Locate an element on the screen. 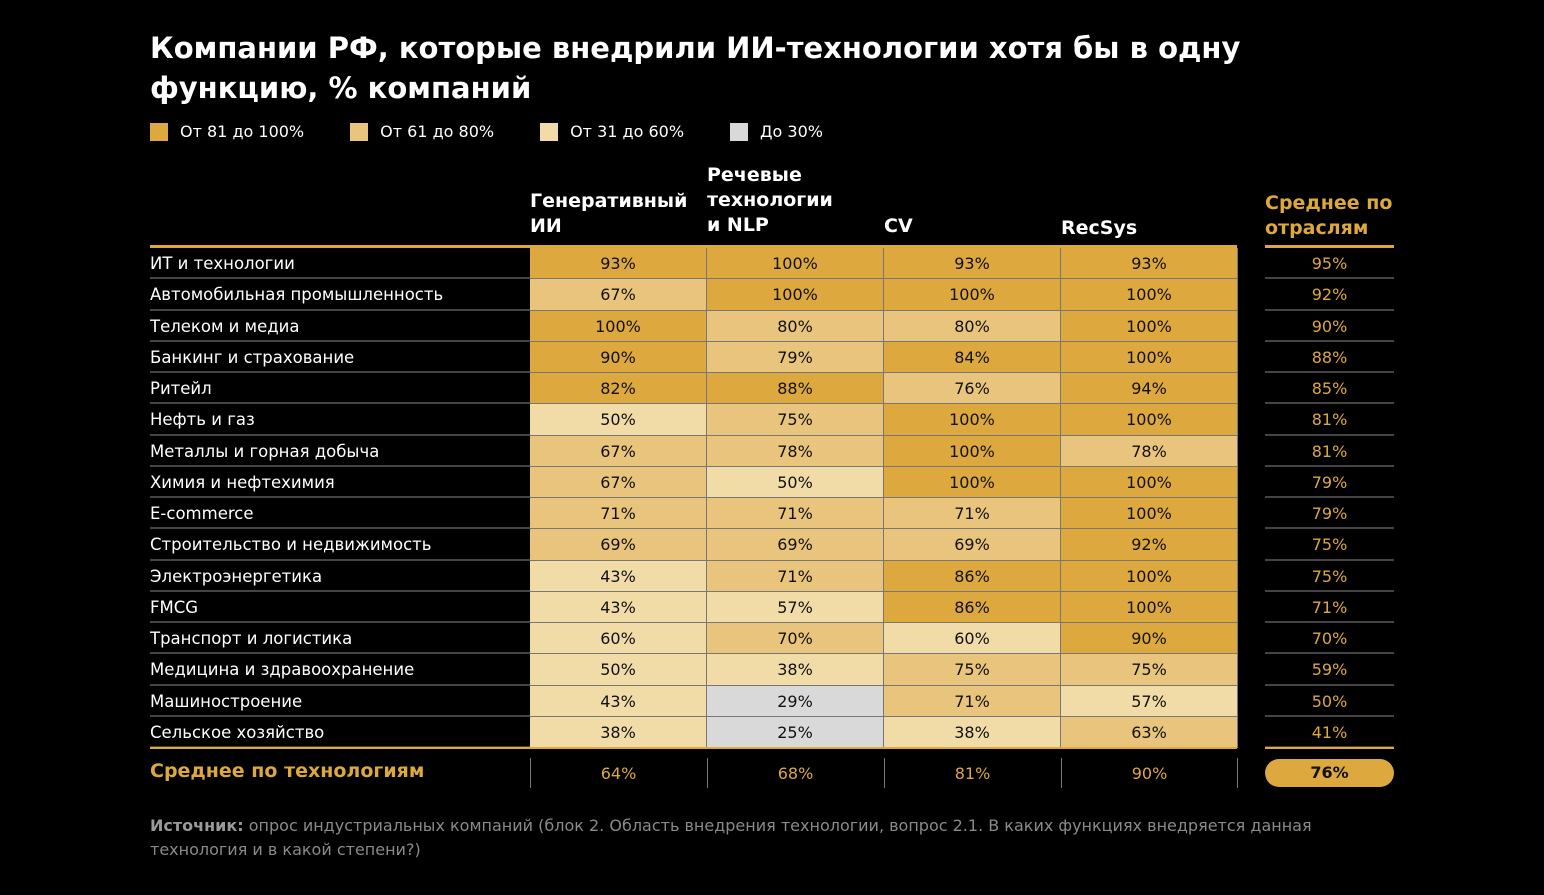 This screenshot has height=895, width=1544. heatmap-cell: 79% is located at coordinates (795, 357).